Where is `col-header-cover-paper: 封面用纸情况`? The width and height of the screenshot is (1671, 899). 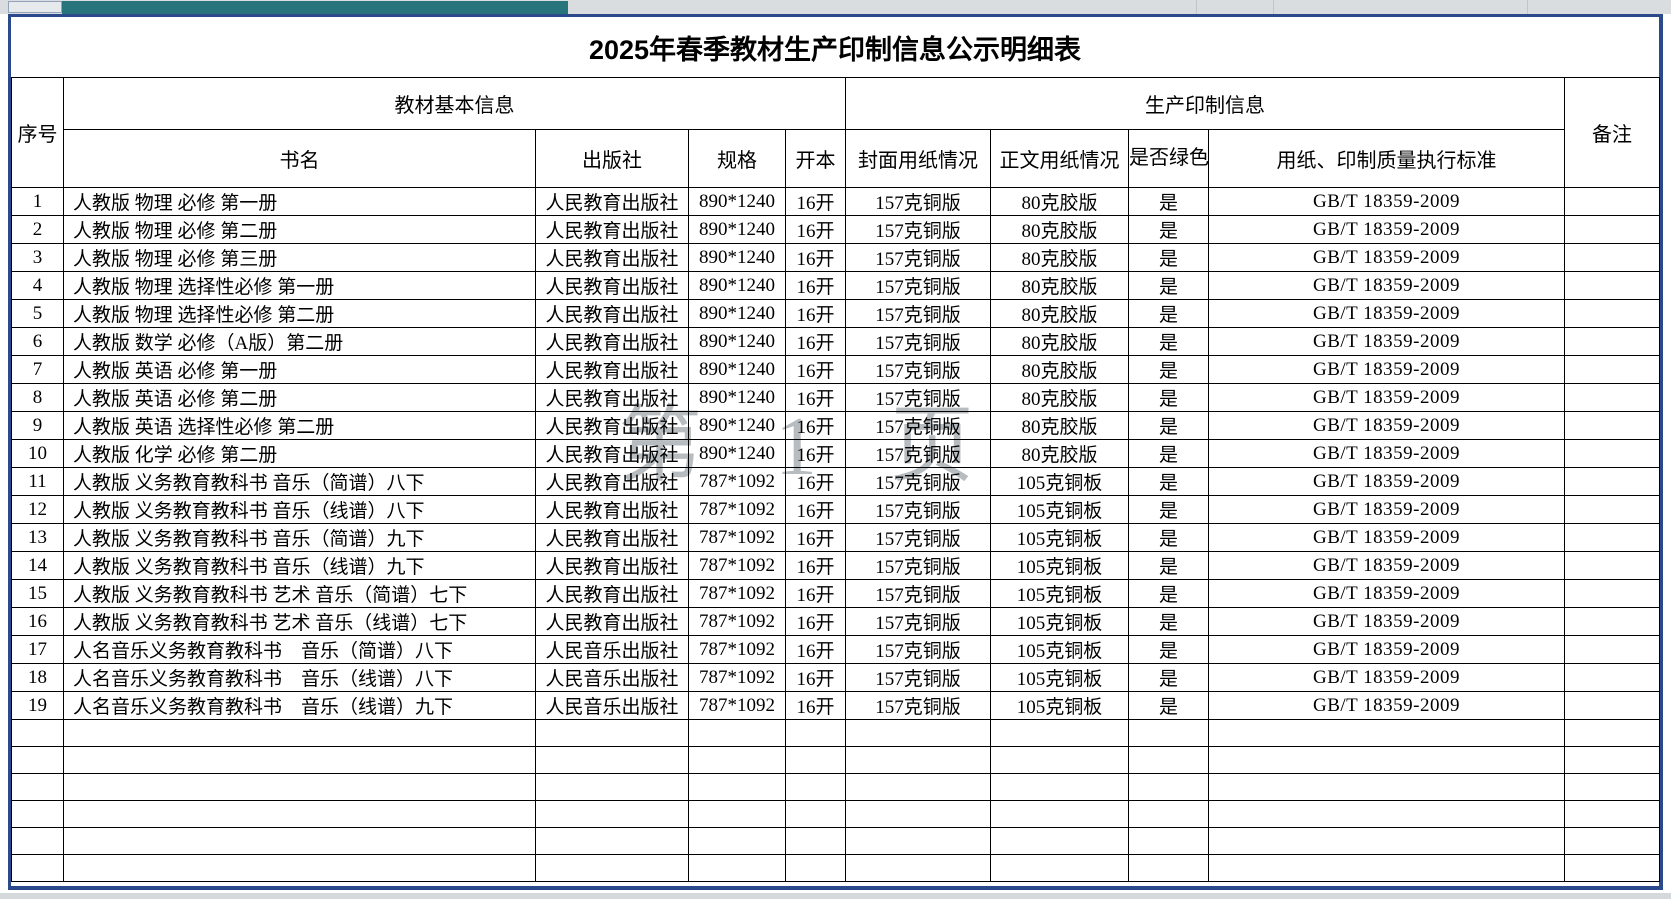 col-header-cover-paper: 封面用纸情况 is located at coordinates (918, 158).